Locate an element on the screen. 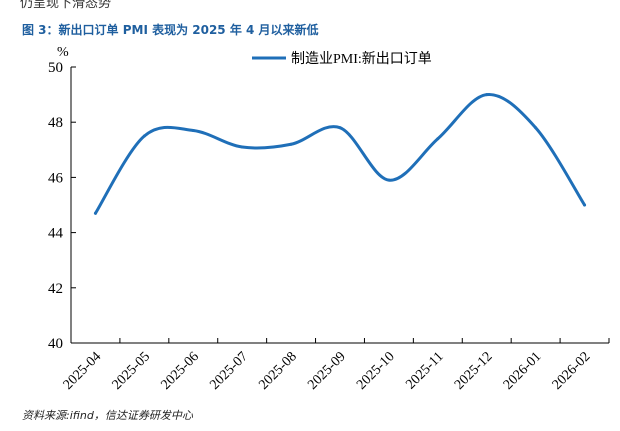  y-tick-label: 46 is located at coordinates (56, 178).